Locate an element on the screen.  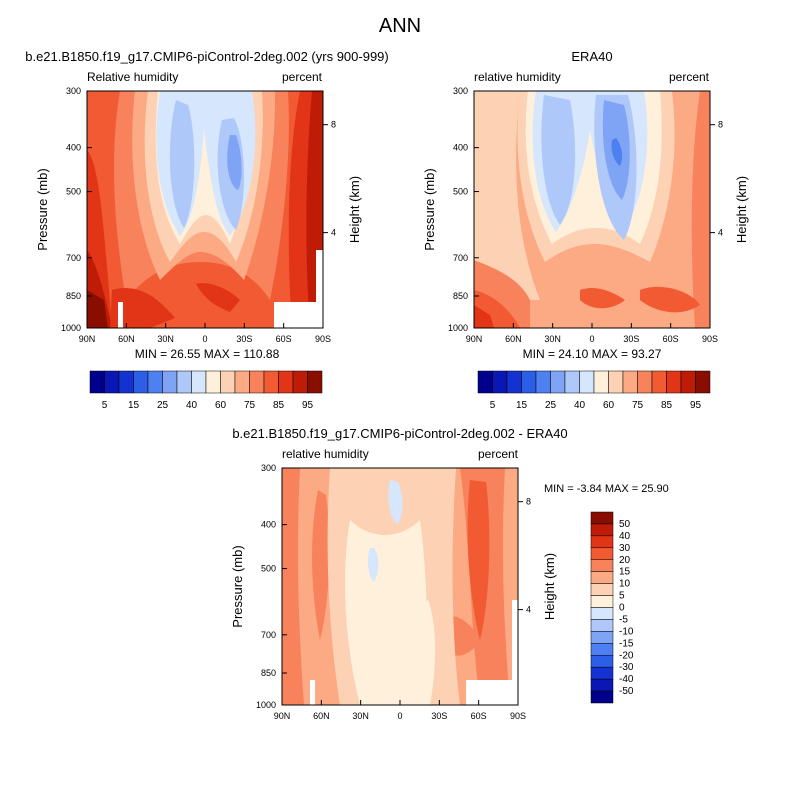
panel-obs-title: ERA40 is located at coordinates (591, 56).